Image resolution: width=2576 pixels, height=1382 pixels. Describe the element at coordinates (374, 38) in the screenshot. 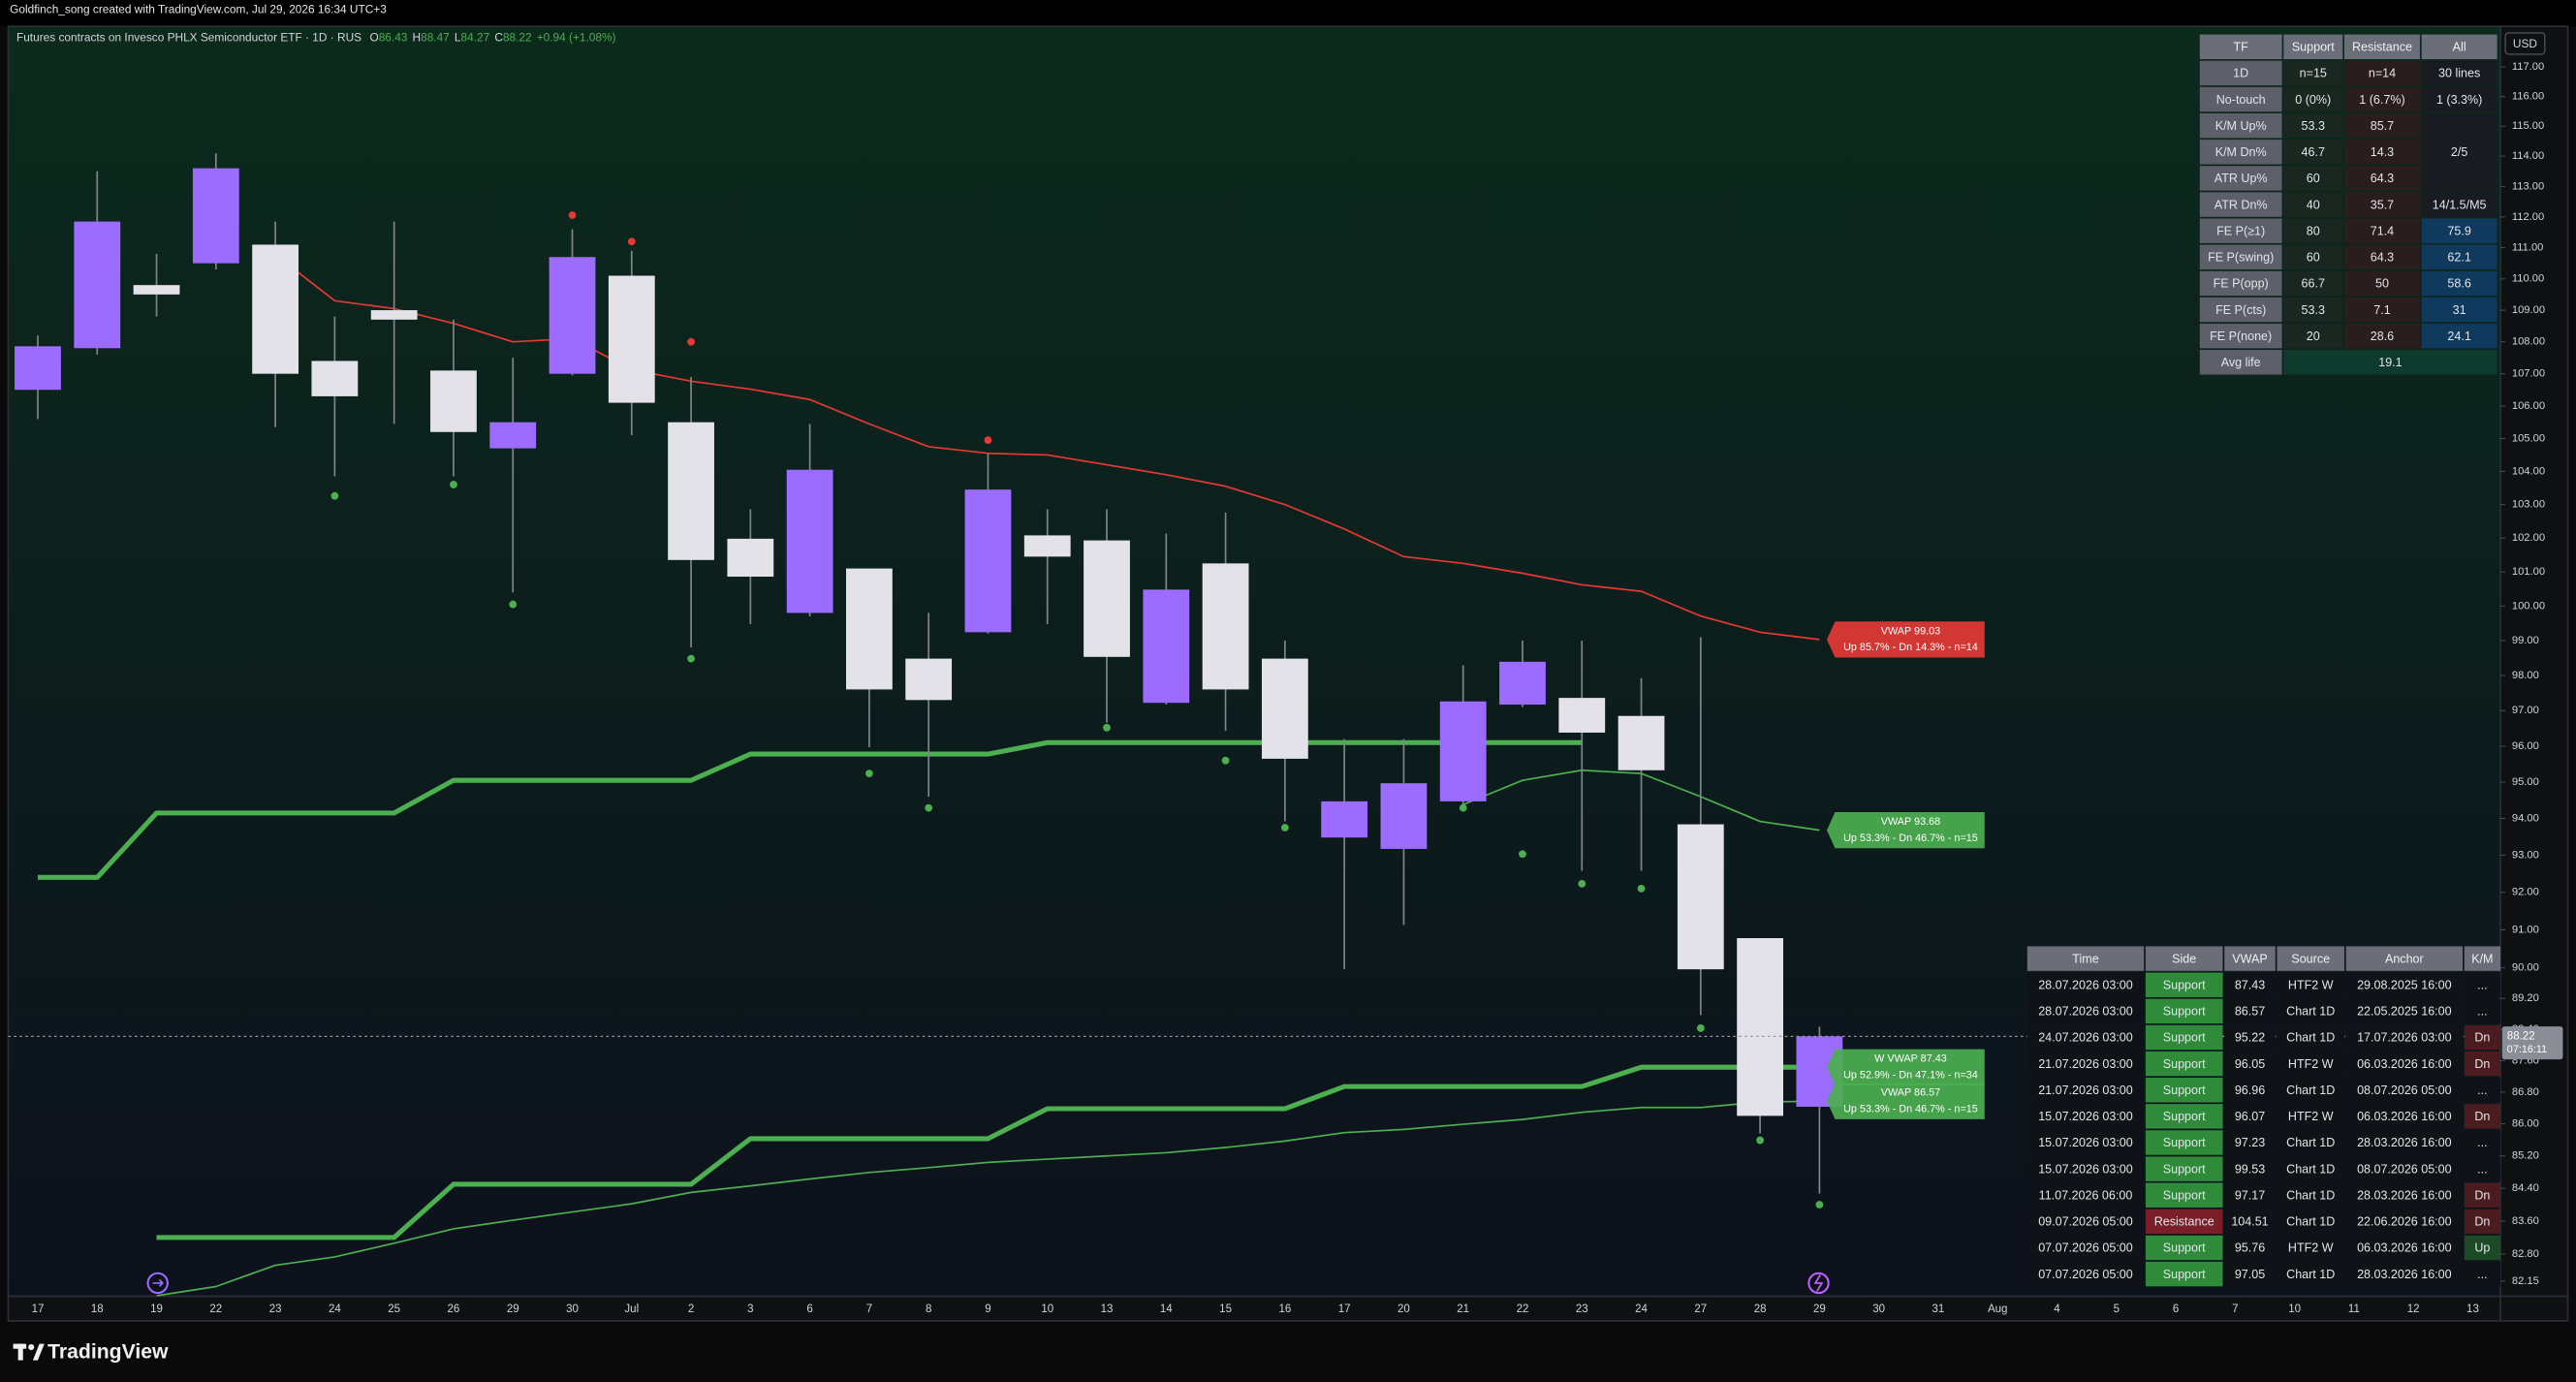

I see `ohlc-key: O` at that location.